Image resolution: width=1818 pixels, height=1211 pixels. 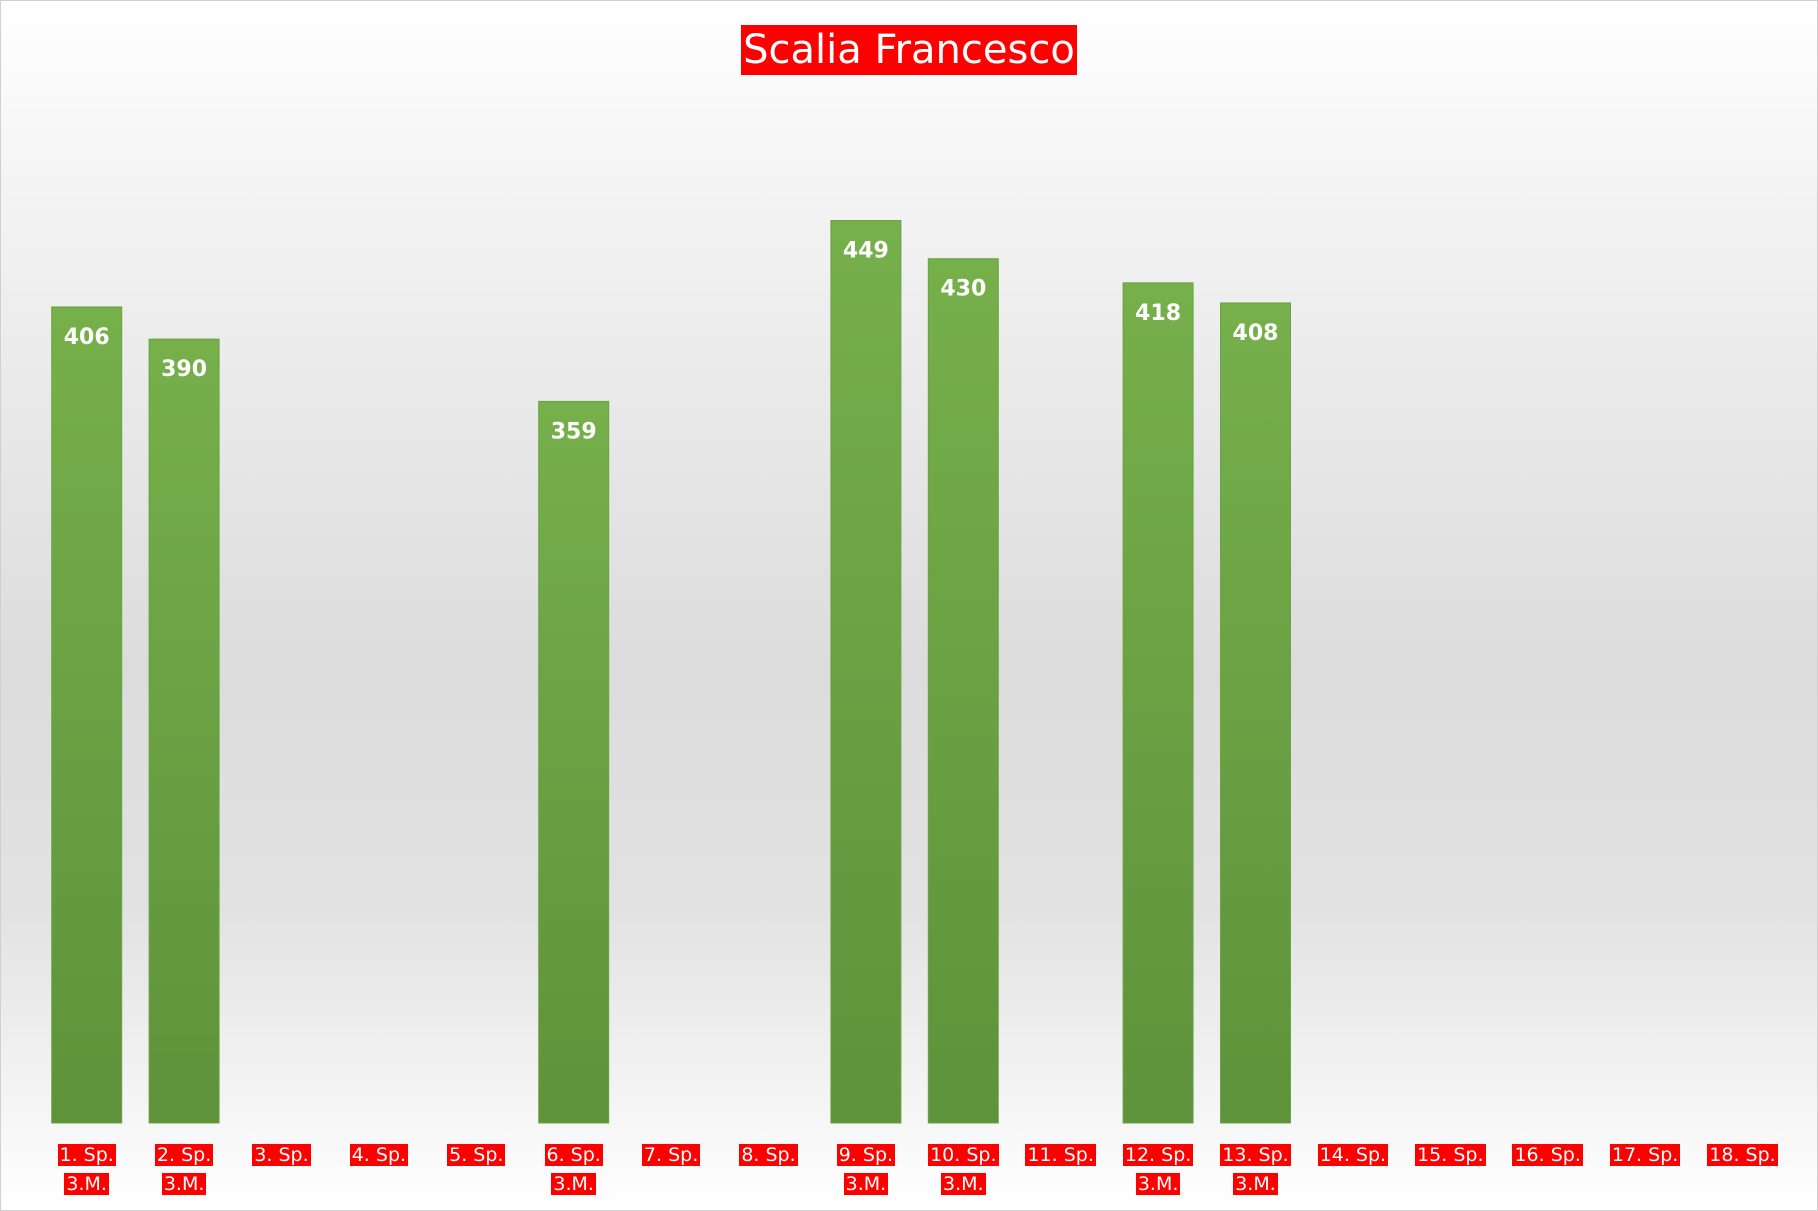 I want to click on x-tick-label: 16. Sp., so click(x=1547, y=1155).